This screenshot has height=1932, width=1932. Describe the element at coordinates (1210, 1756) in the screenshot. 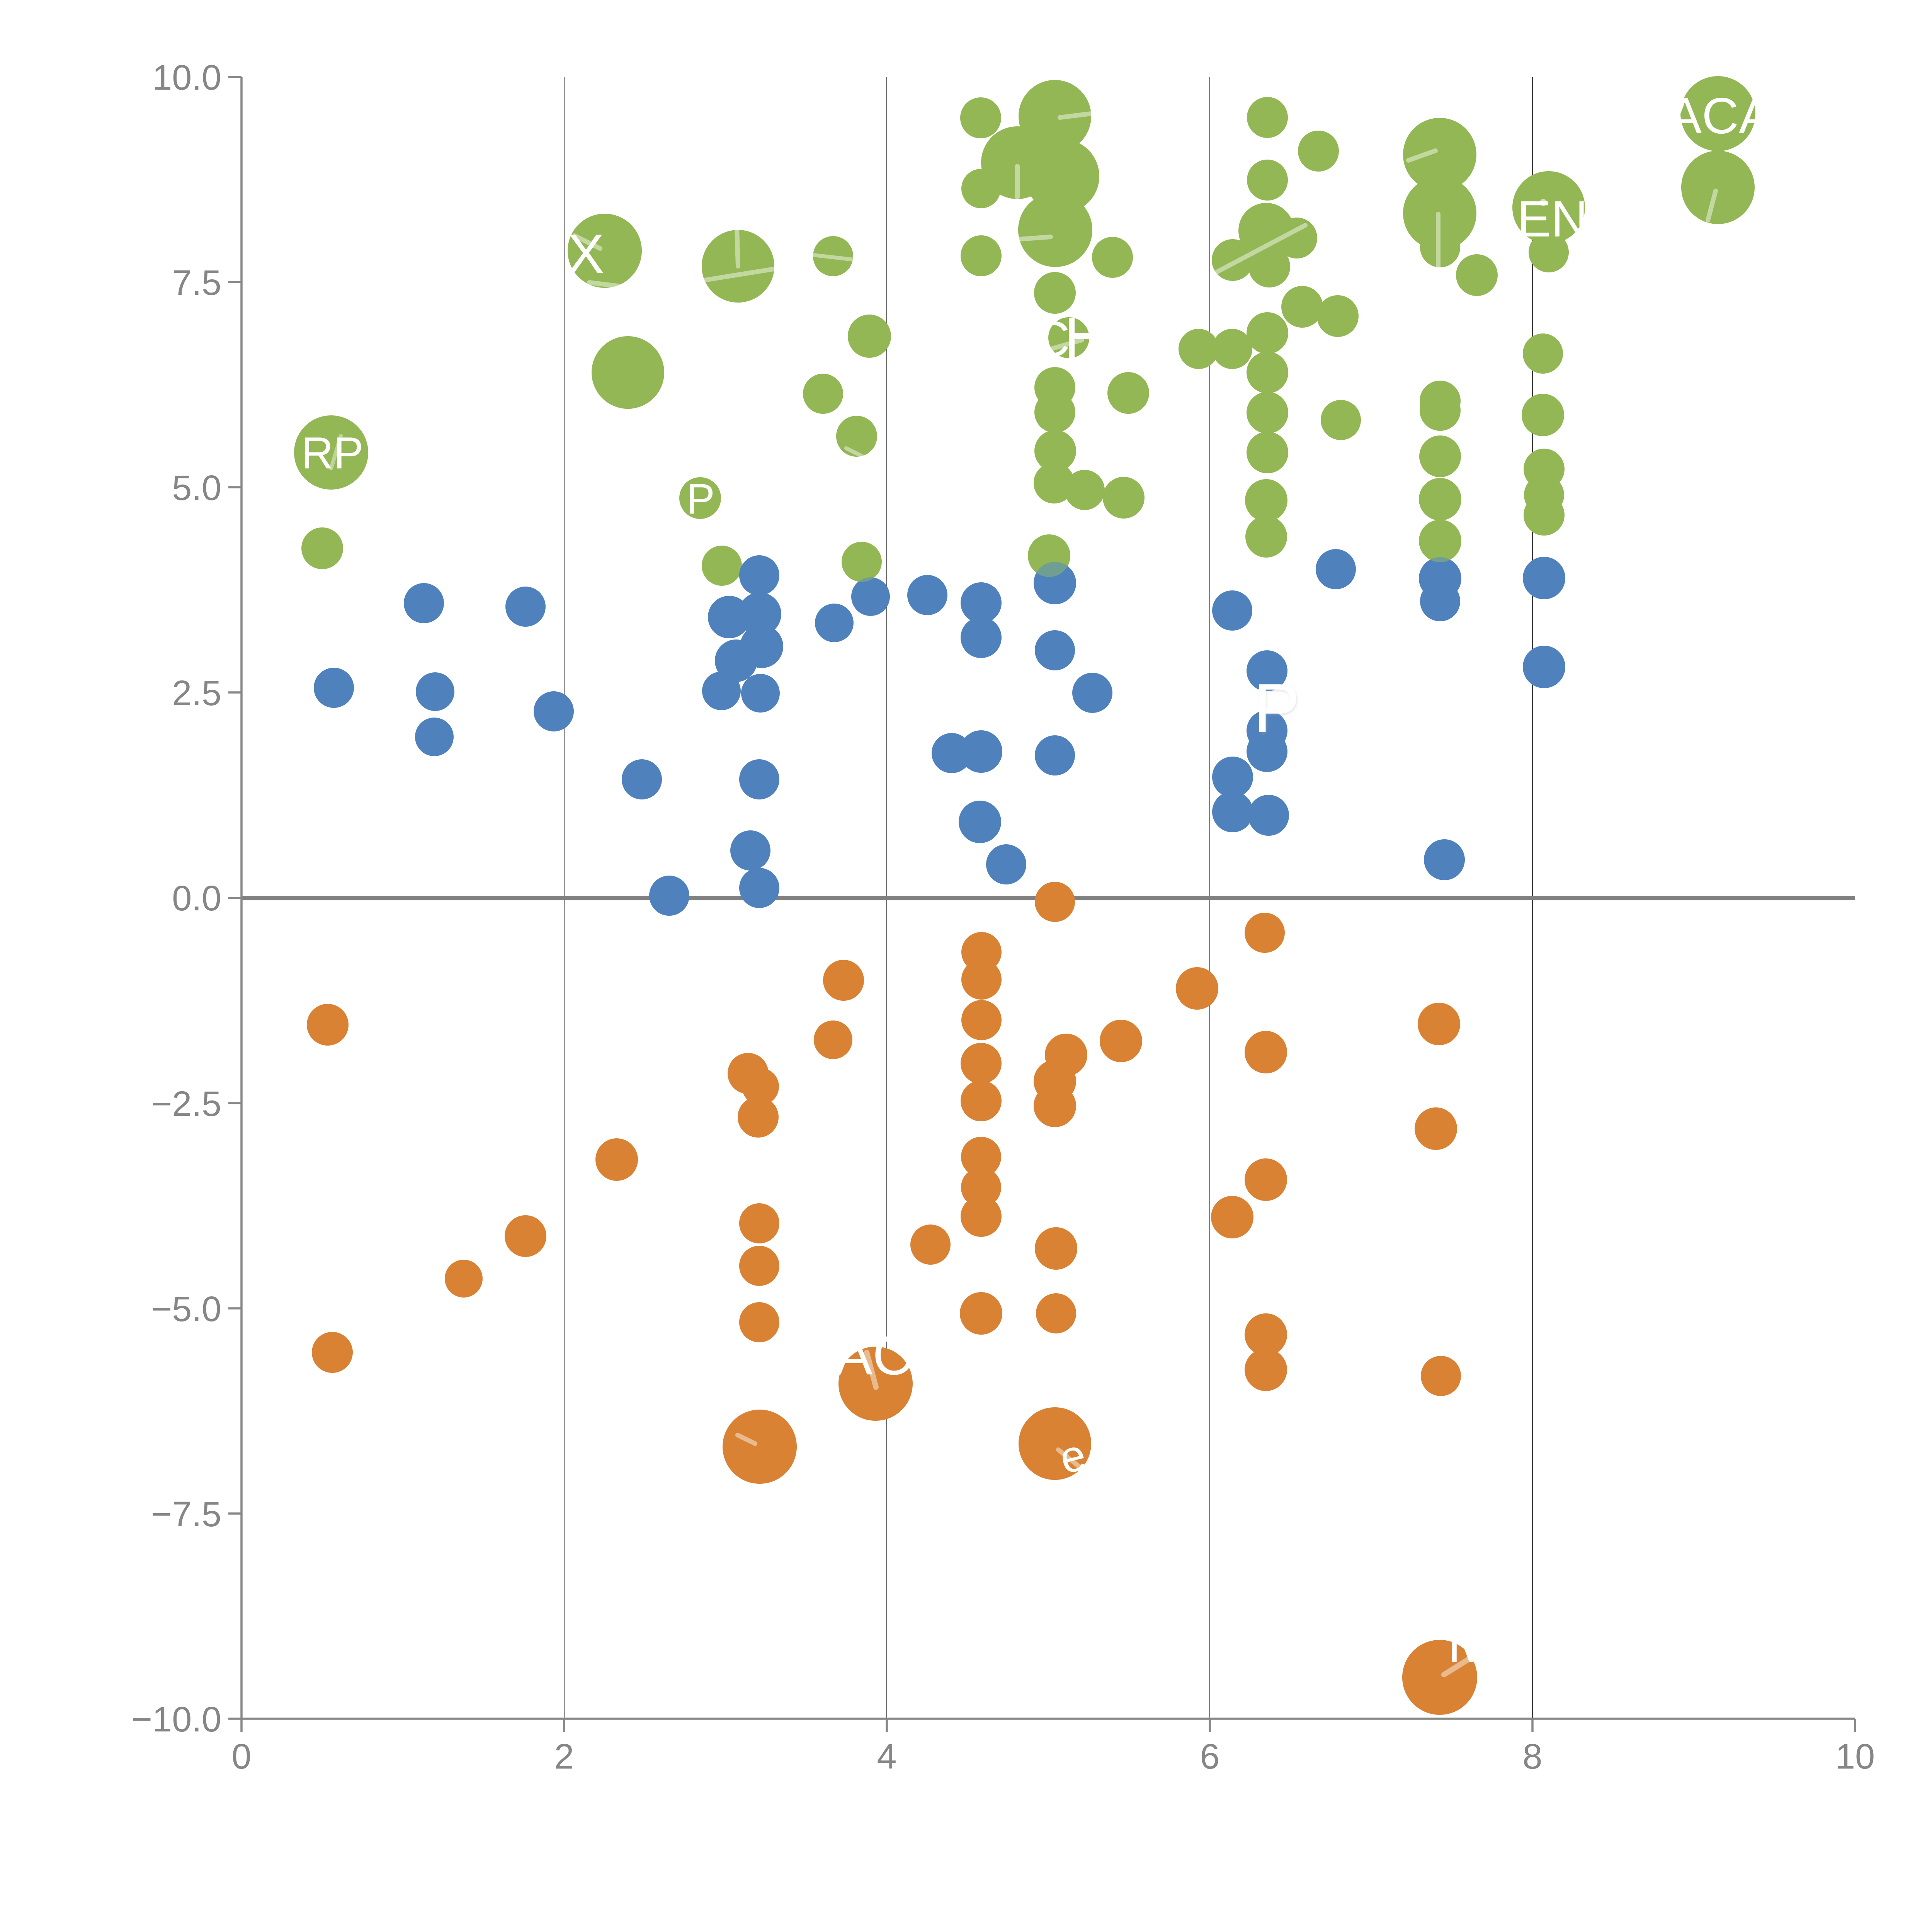

I see `svg-text: 6` at that location.